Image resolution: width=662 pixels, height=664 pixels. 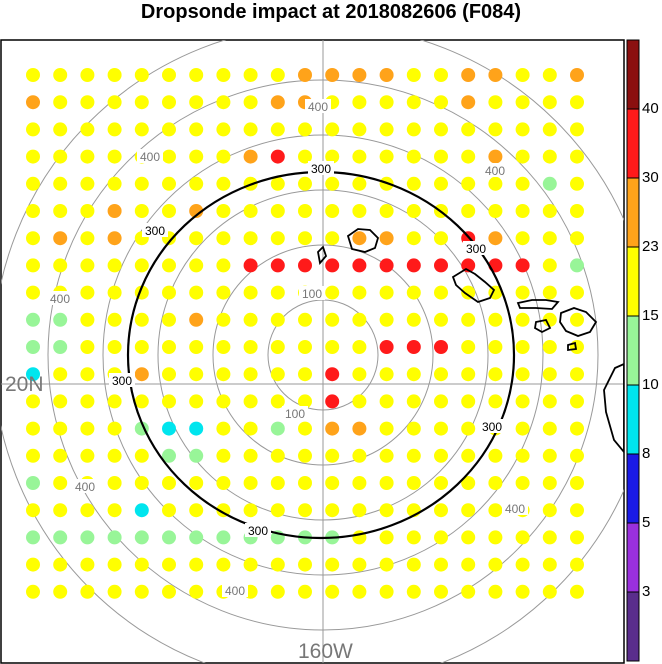 I want to click on ring-label: 100, so click(x=295, y=414).